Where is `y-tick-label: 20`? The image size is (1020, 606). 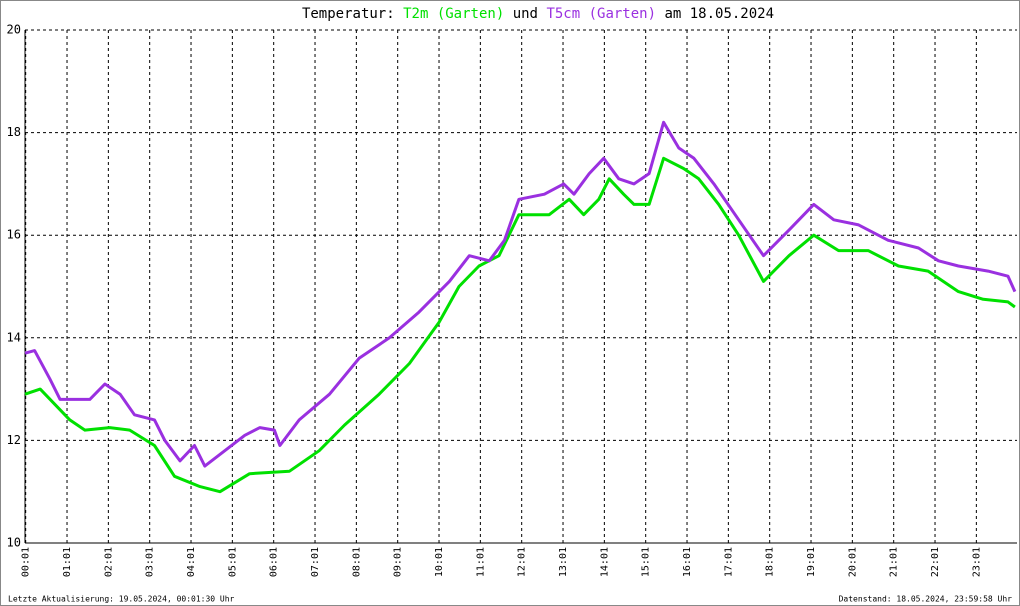 y-tick-label: 20 is located at coordinates (14, 30).